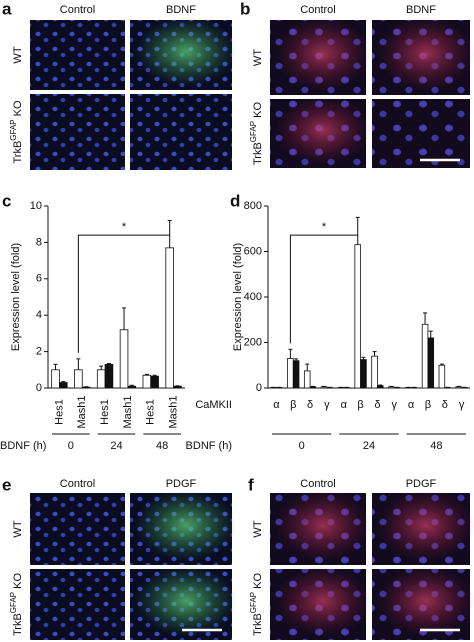 This screenshot has width=474, height=642. I want to click on significance-bracket, so click(123, 293).